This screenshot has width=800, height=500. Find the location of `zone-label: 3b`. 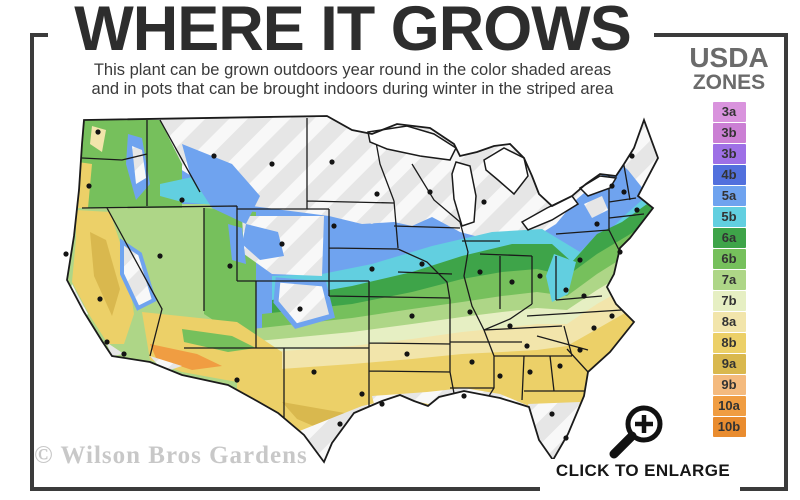

zone-label: 3b is located at coordinates (729, 132).